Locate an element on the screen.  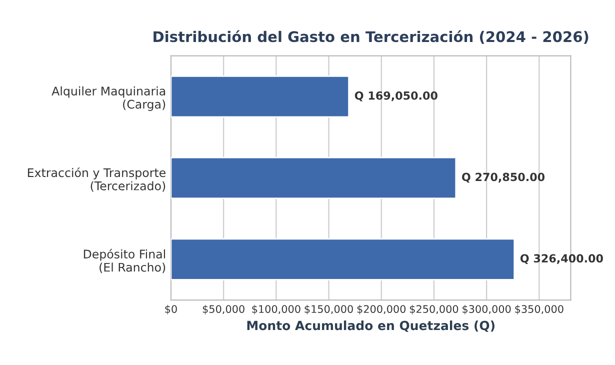
y-tick-label: Extracción y Transporte (Tercerizado) is located at coordinates (97, 180).